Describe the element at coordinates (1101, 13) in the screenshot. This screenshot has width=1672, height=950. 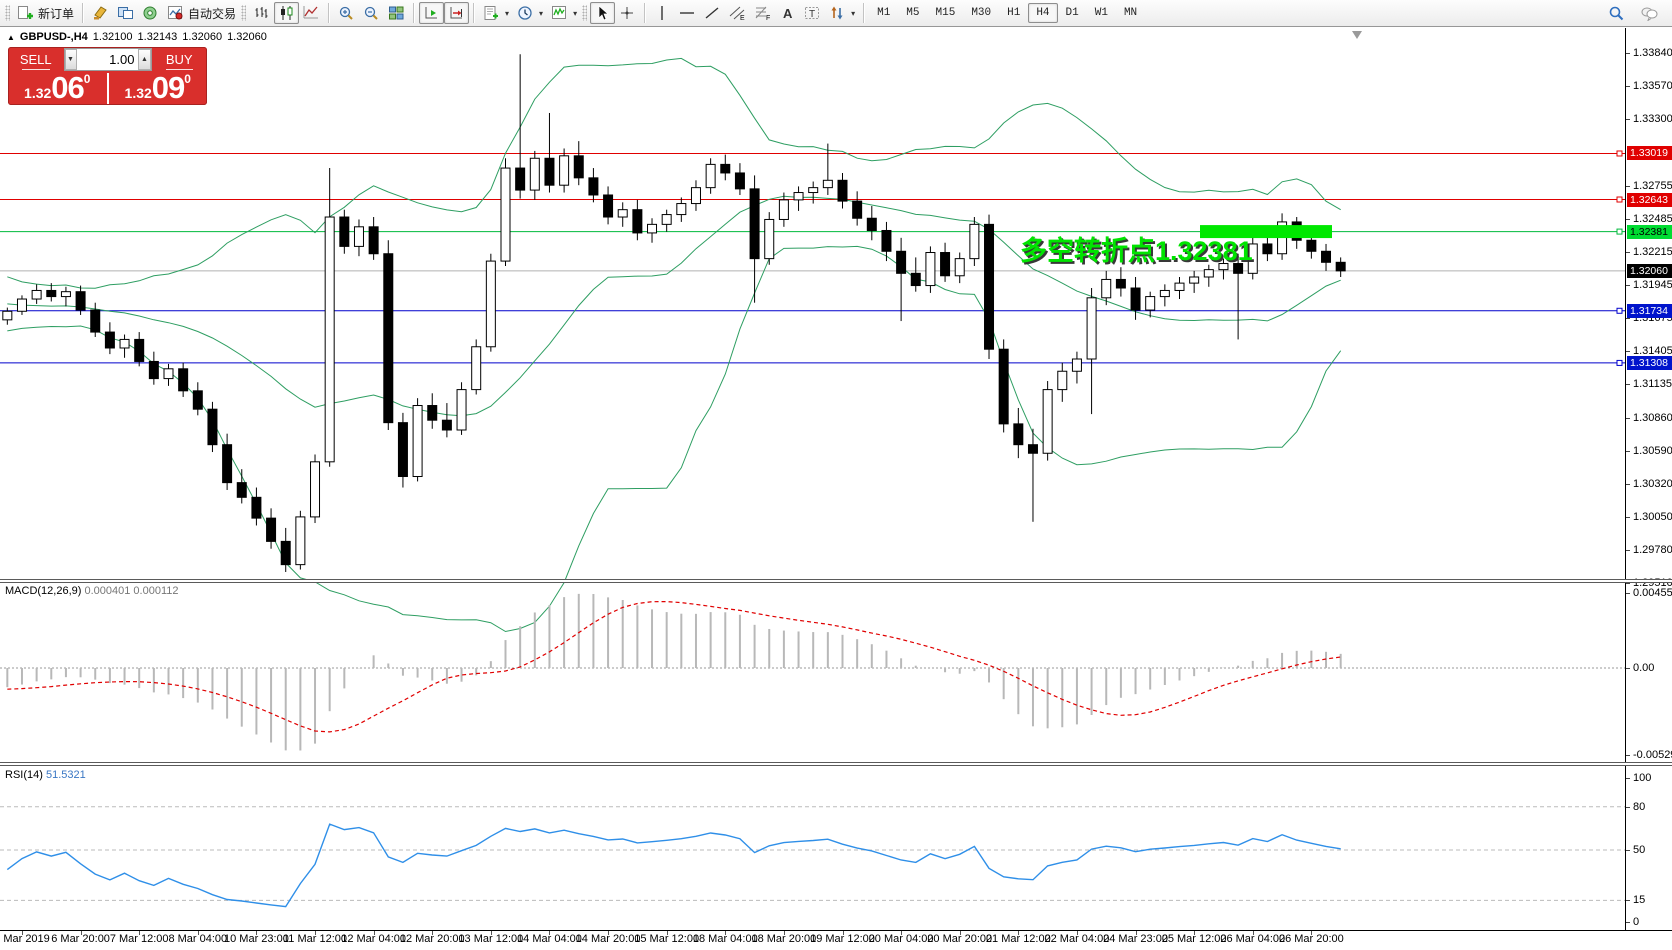
I see `timeframe-w1-button: W1` at that location.